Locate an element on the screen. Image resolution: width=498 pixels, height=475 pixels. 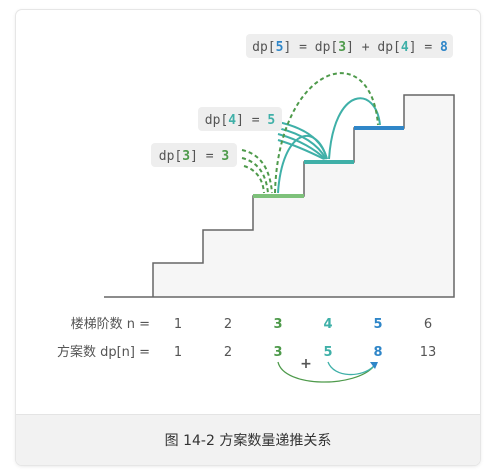
step-value: 6 is located at coordinates (428, 324).